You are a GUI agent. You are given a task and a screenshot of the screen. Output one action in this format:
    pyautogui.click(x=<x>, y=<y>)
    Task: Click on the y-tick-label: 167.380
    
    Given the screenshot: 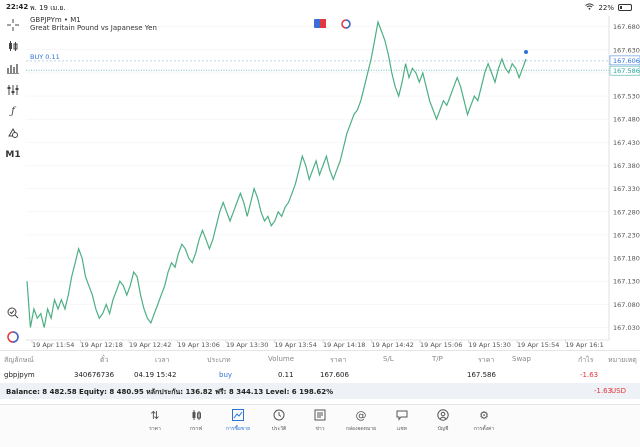 What is the action you would take?
    pyautogui.click(x=626, y=166)
    